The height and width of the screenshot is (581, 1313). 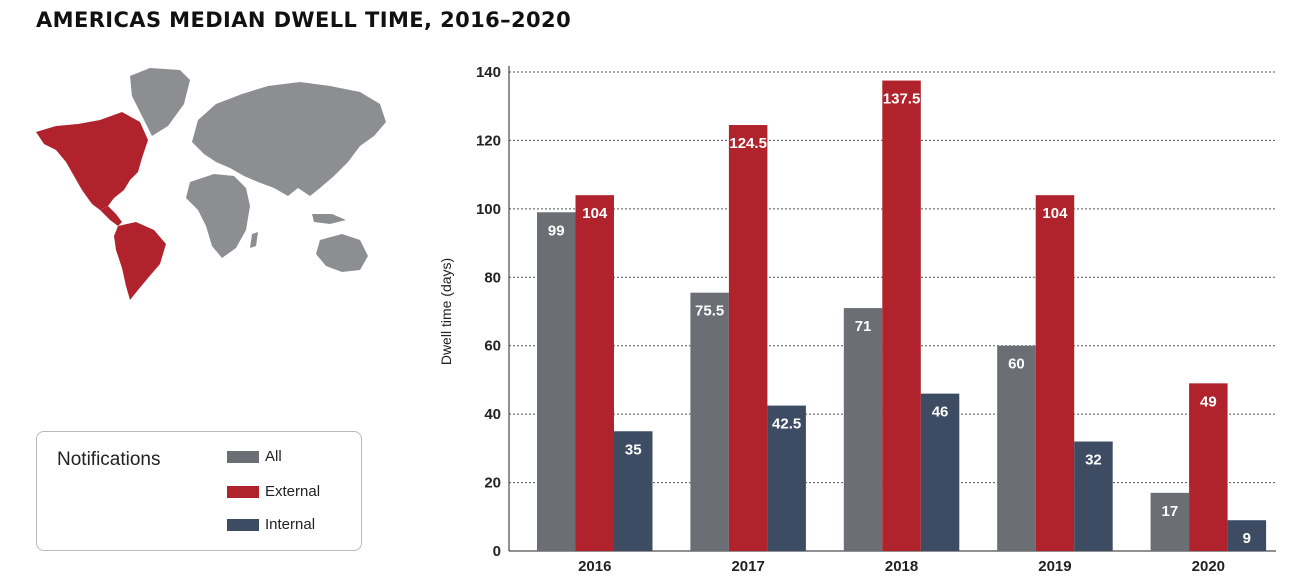 What do you see at coordinates (218, 216) in the screenshot?
I see `map-africa` at bounding box center [218, 216].